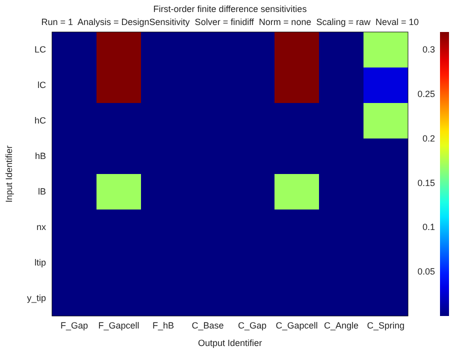  What do you see at coordinates (426, 94) in the screenshot?
I see `color-bar-label: 0.25` at bounding box center [426, 94].